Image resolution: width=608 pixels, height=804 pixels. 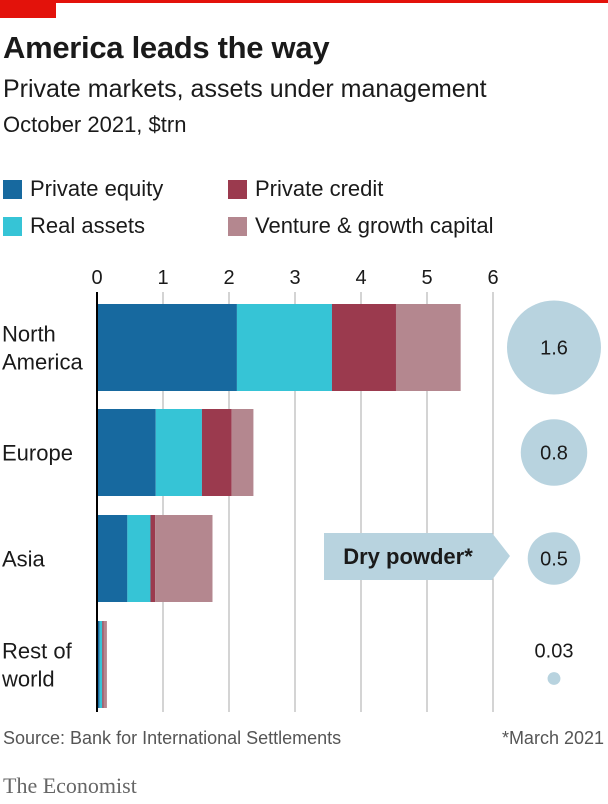 I want to click on legend-label-private-credit: Private credit, so click(x=319, y=188).